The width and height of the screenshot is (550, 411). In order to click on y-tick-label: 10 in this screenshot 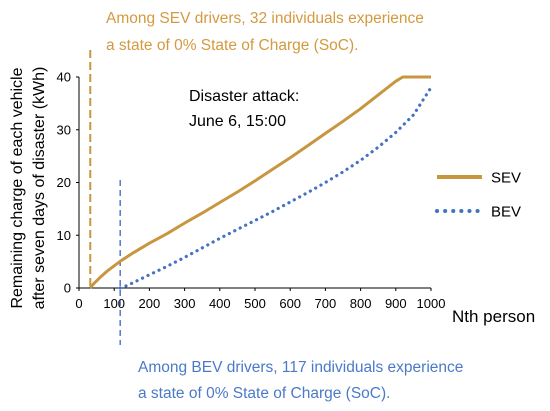, I will do `click(64, 235)`.